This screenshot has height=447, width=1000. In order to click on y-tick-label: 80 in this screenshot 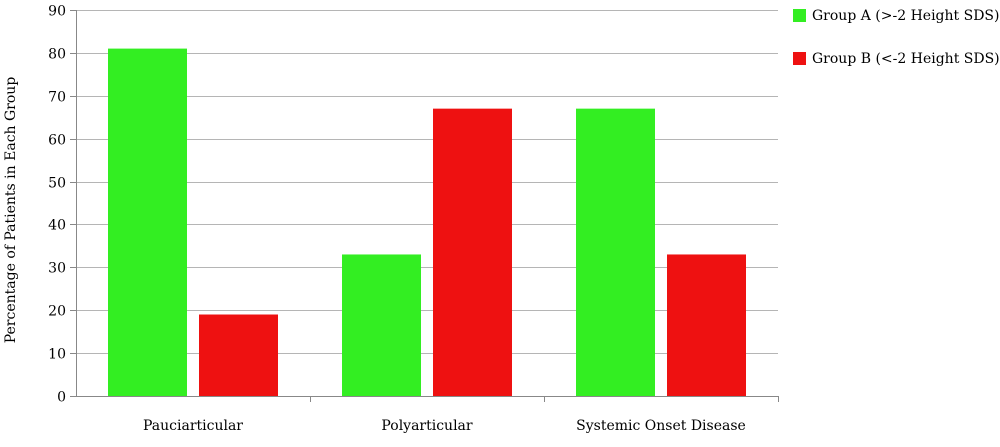, I will do `click(57, 55)`.